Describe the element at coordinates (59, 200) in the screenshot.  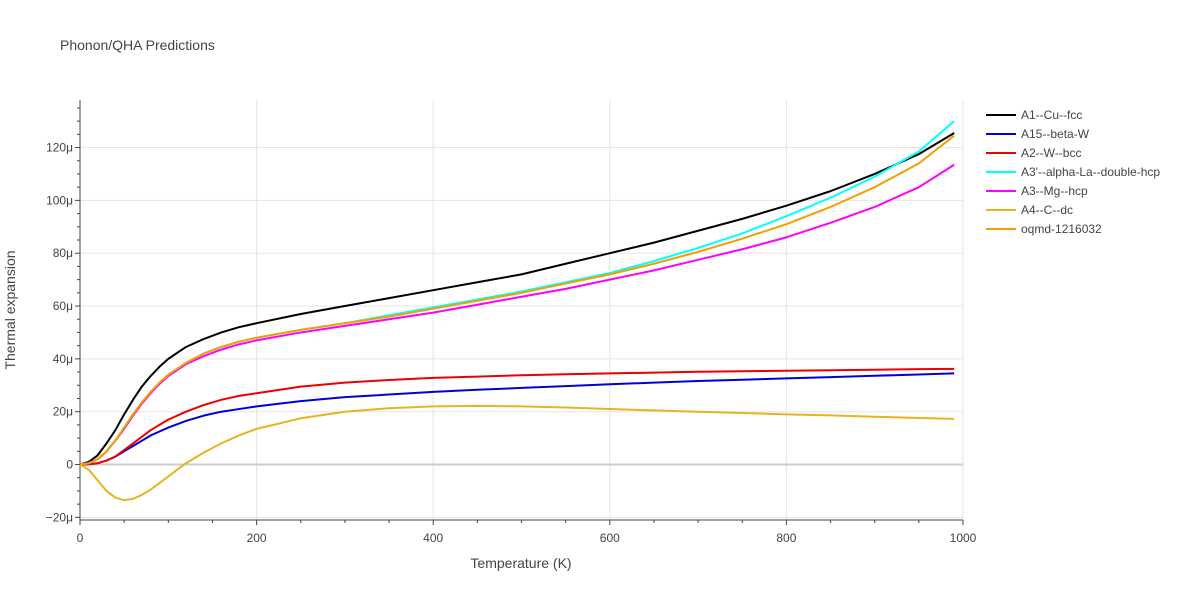
I see `y-tick-label: 100μ` at that location.